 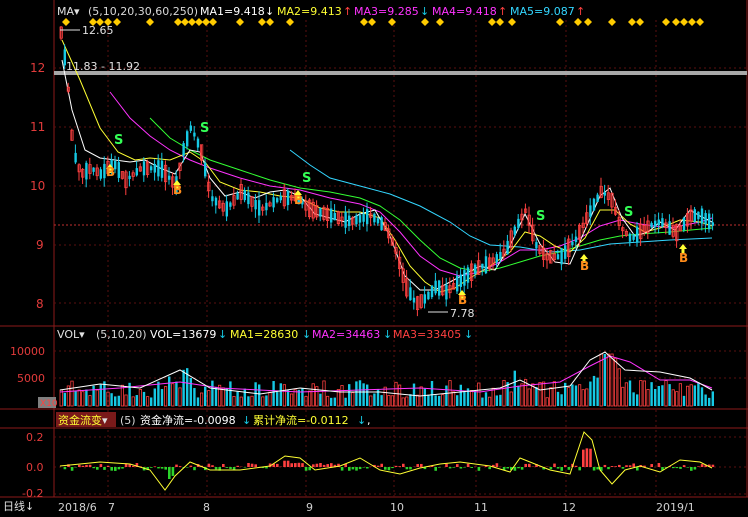 What do you see at coordinates (68, 11) in the screenshot?
I see `ma-indicator-selector: MA▾` at bounding box center [68, 11].